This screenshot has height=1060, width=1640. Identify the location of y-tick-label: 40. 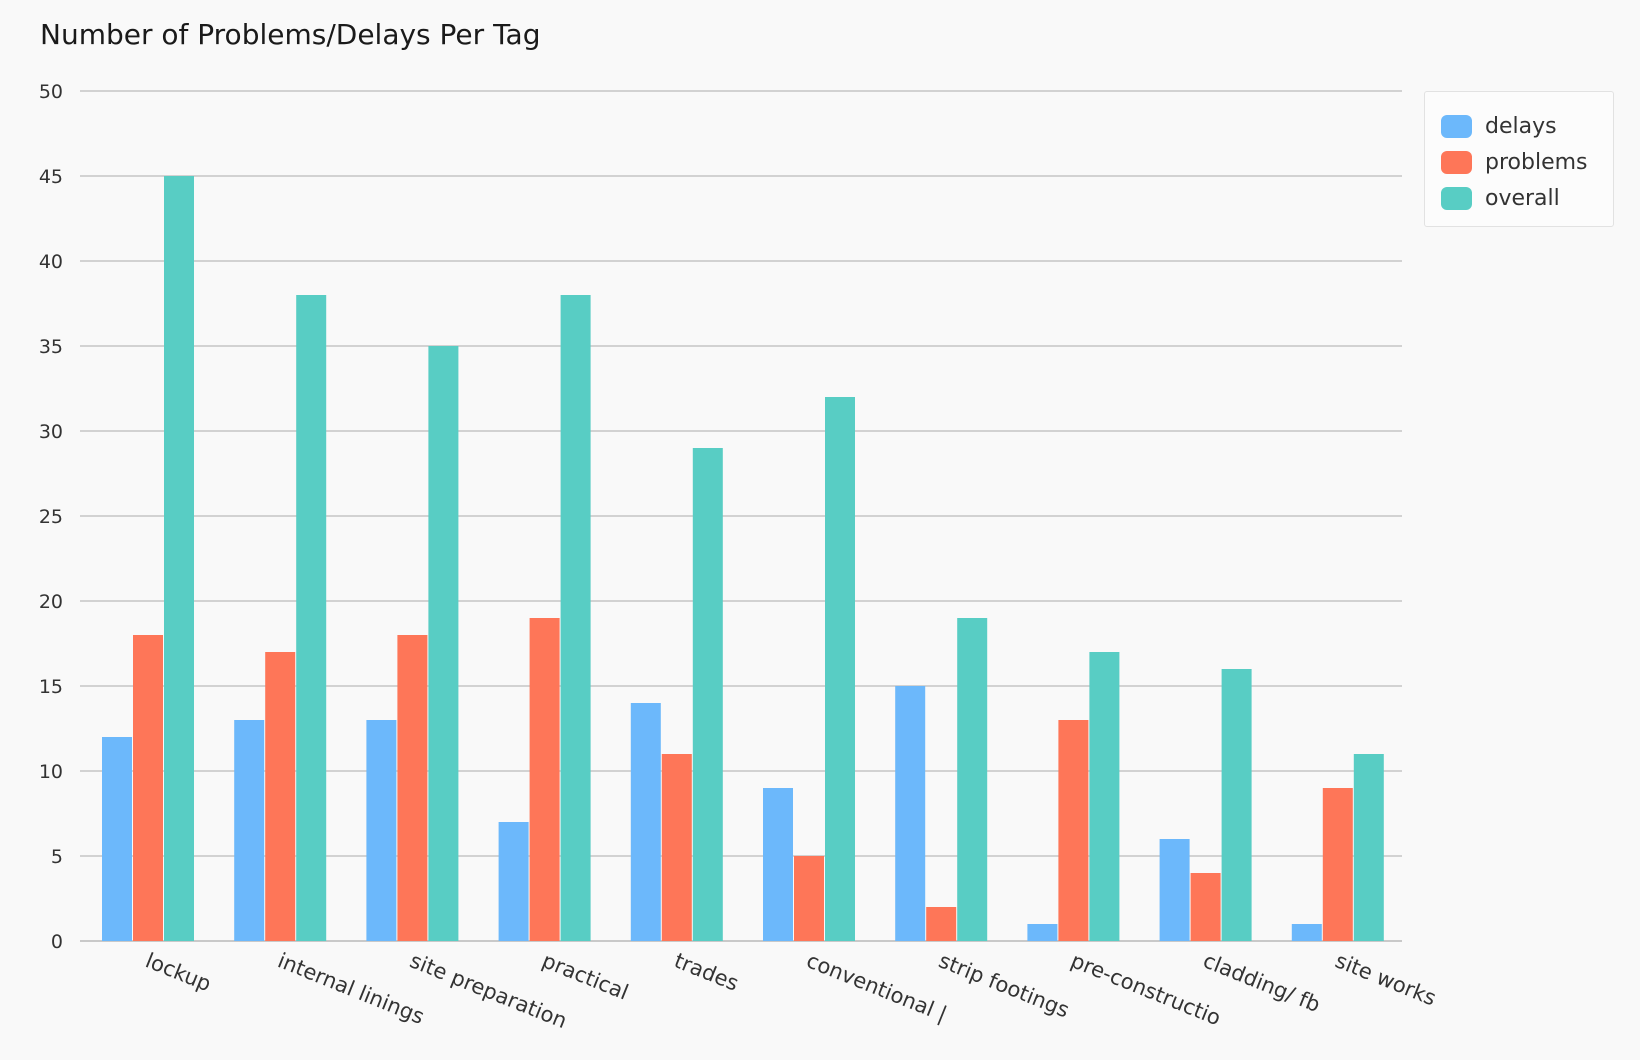
(51, 262).